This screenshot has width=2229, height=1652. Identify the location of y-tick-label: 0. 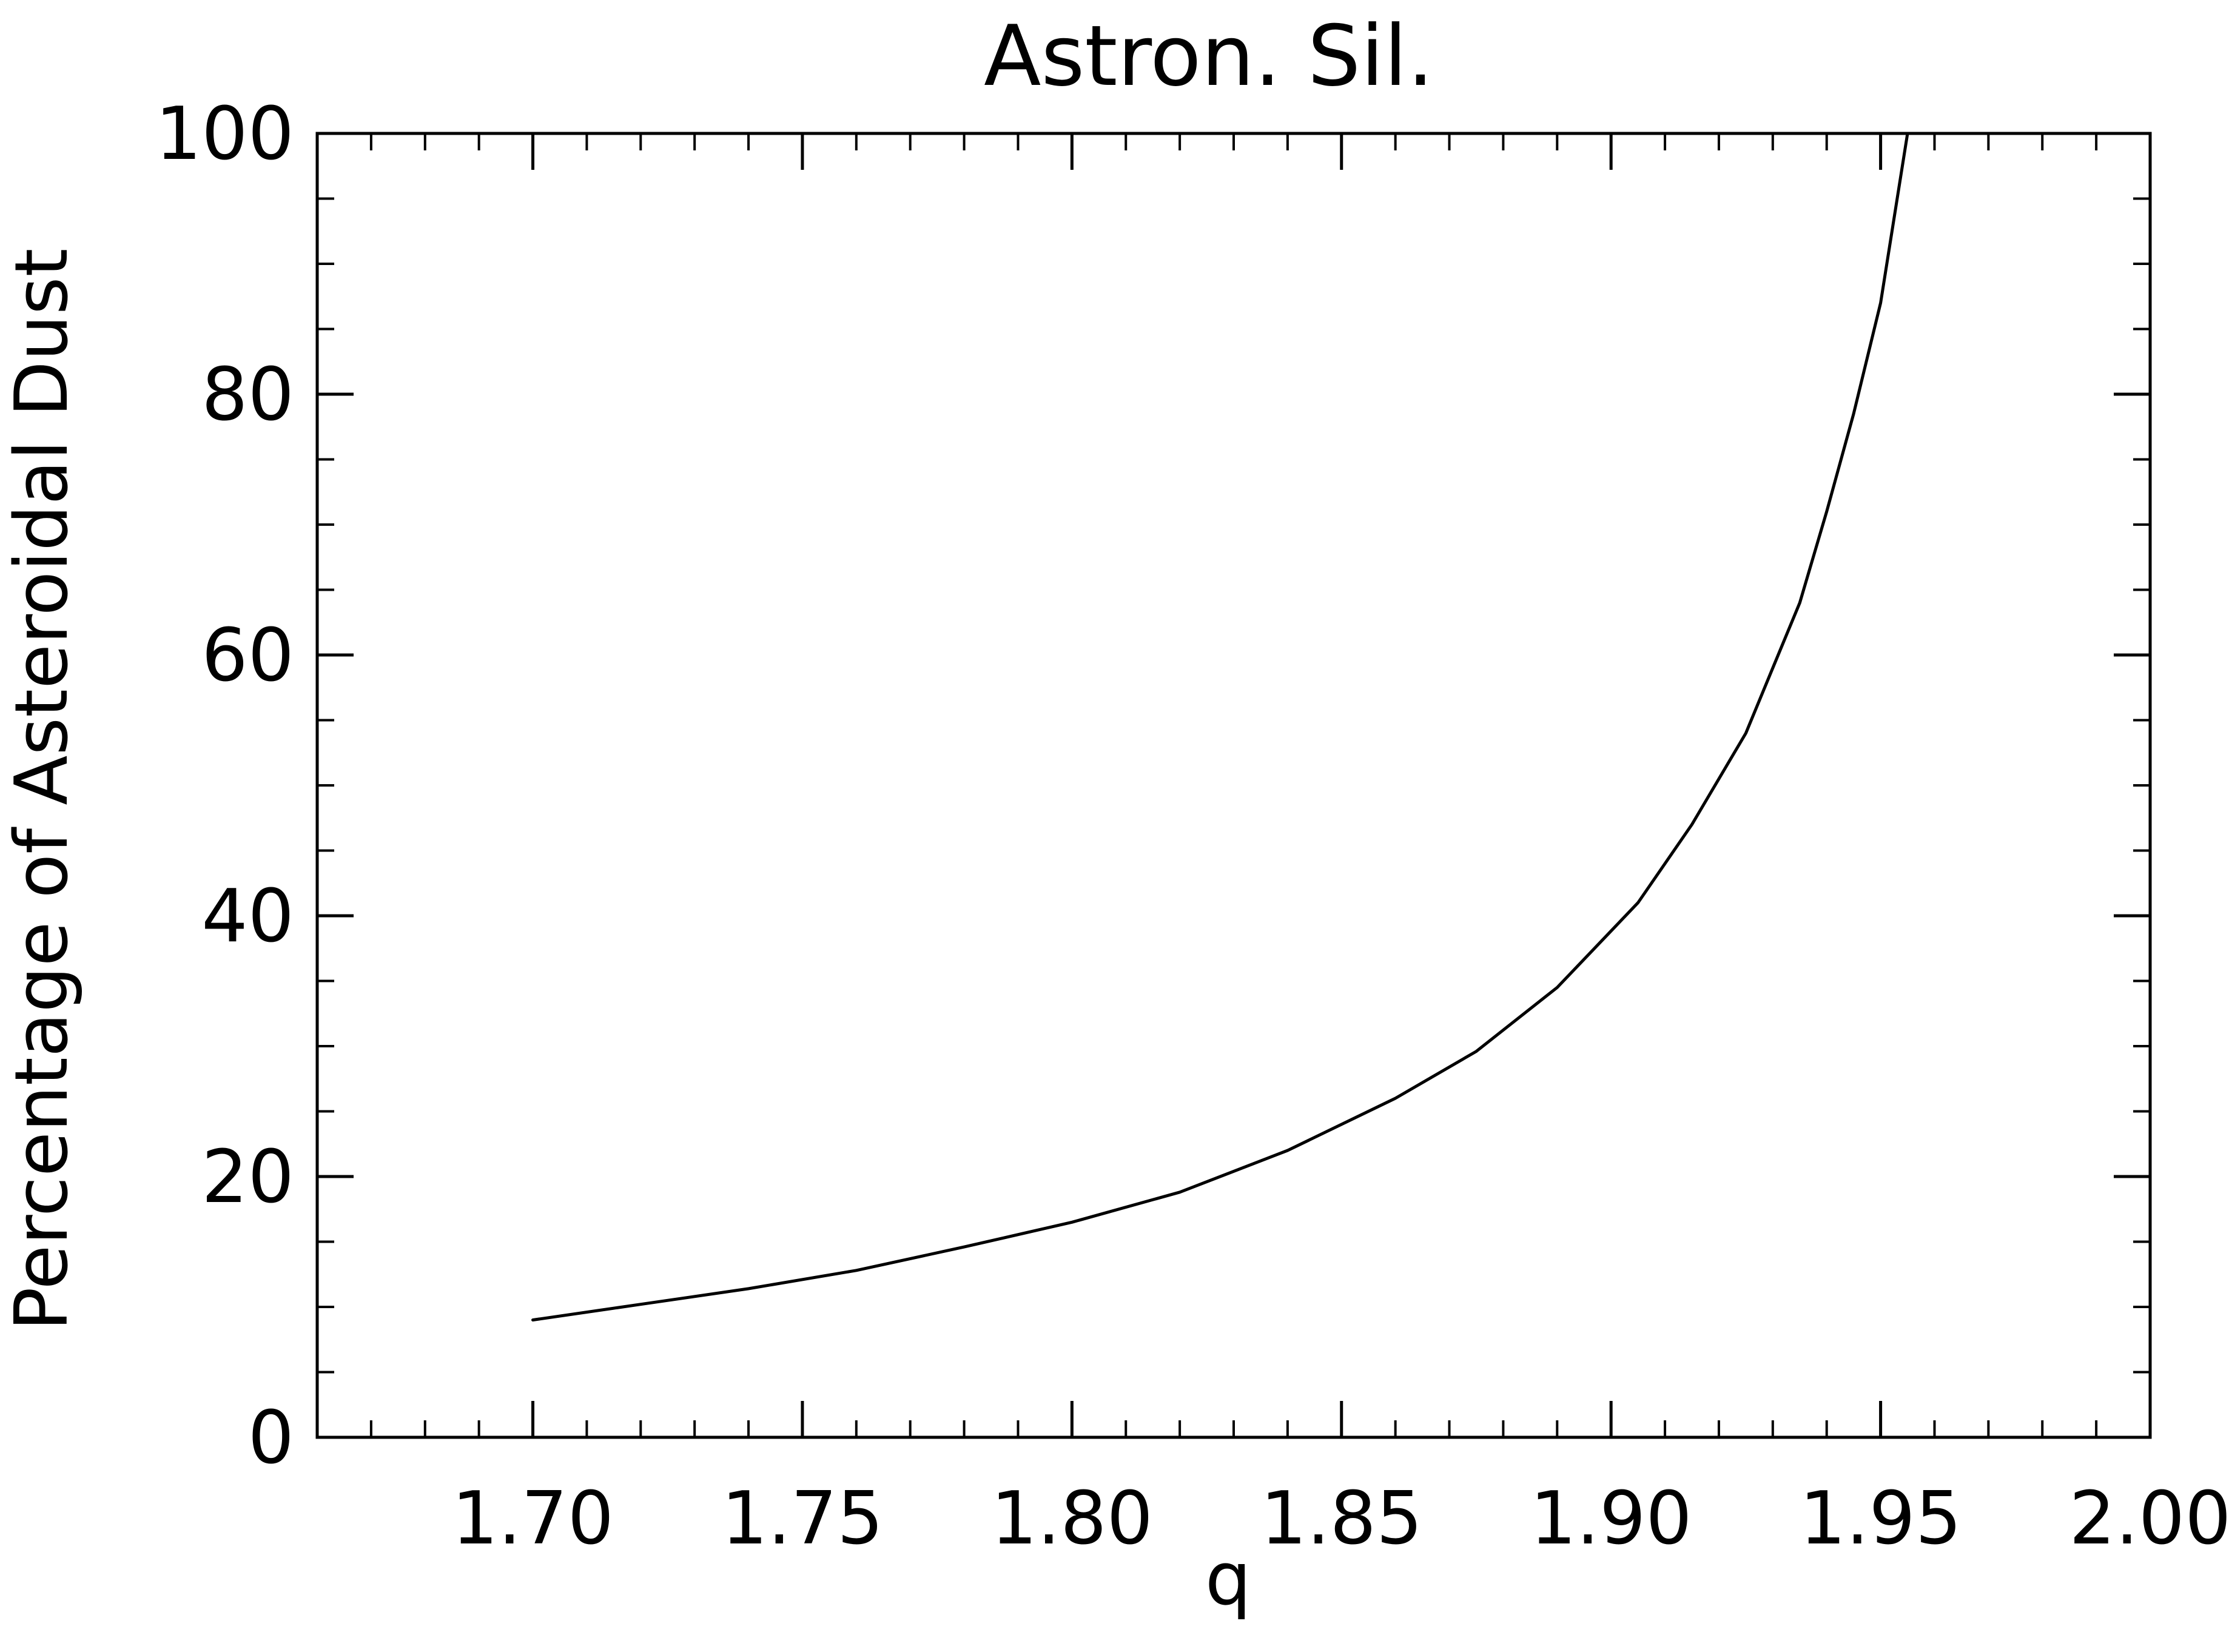
(271, 1438).